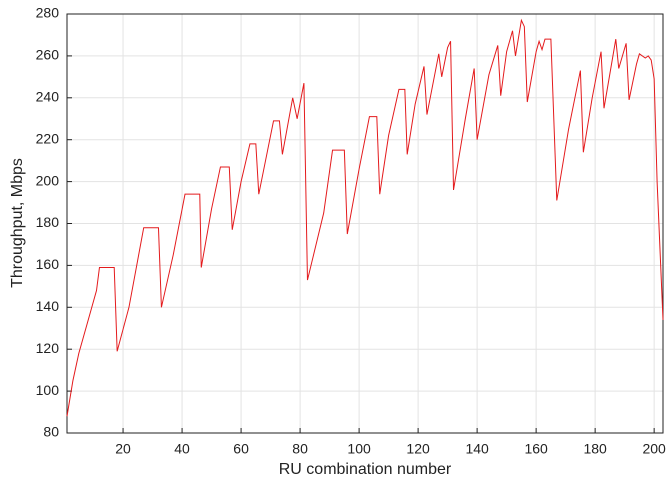  Describe the element at coordinates (123, 449) in the screenshot. I see `x-tick-label: 20` at that location.